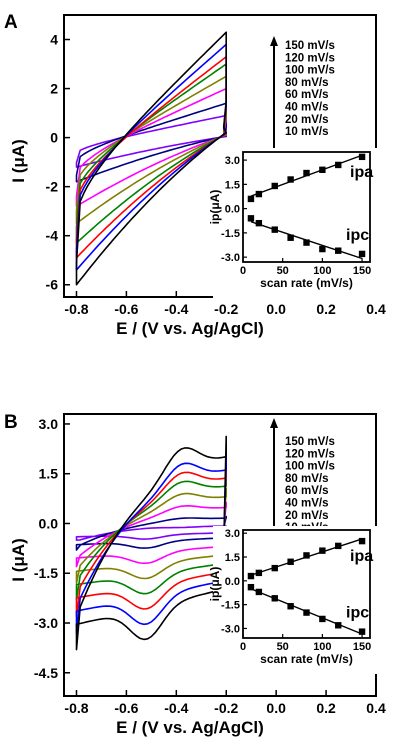  I want to click on x-tick-label: -0.2, so click(226, 309).